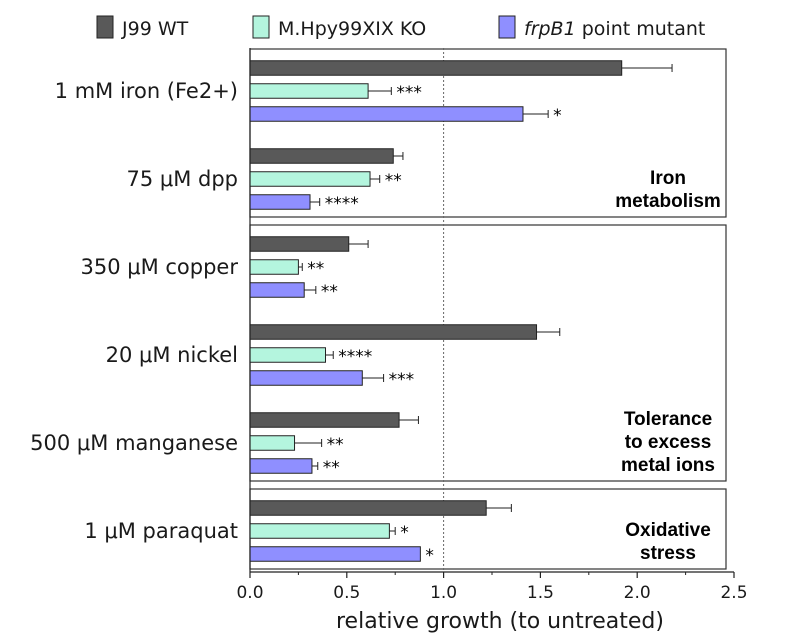  What do you see at coordinates (668, 419) in the screenshot?
I see `group-label: Tolerance` at bounding box center [668, 419].